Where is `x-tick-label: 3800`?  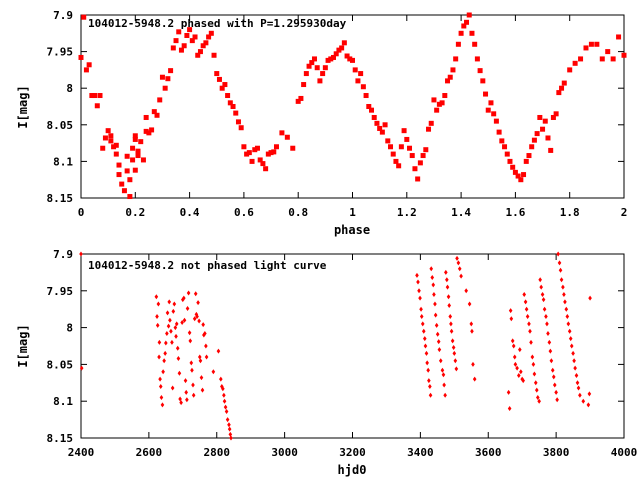
x-tick-label: 3800 is located at coordinates (556, 452).